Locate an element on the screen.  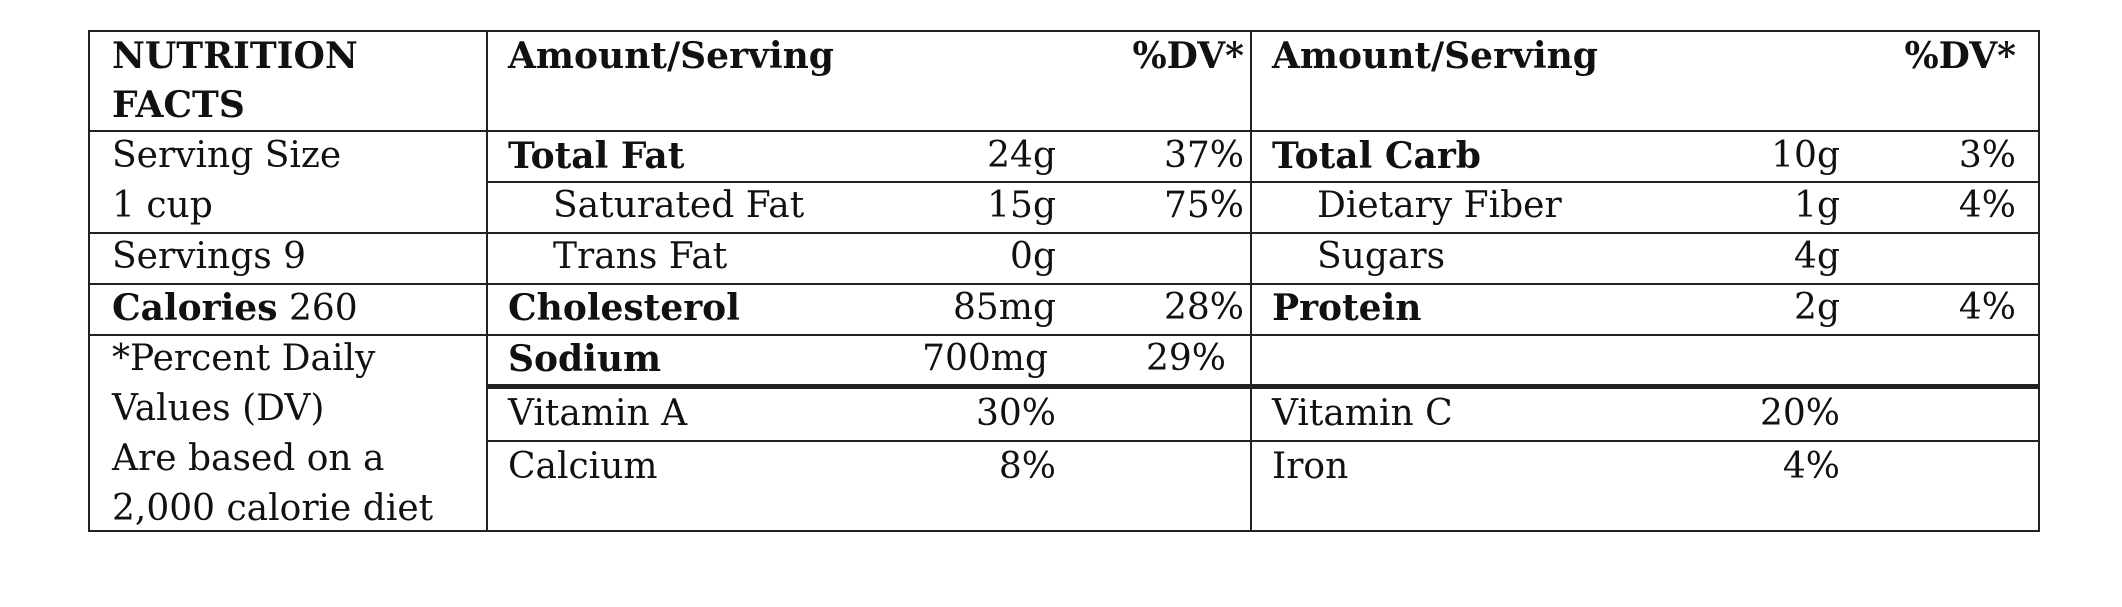
nutrient-dv: 75% is located at coordinates (1203, 205).